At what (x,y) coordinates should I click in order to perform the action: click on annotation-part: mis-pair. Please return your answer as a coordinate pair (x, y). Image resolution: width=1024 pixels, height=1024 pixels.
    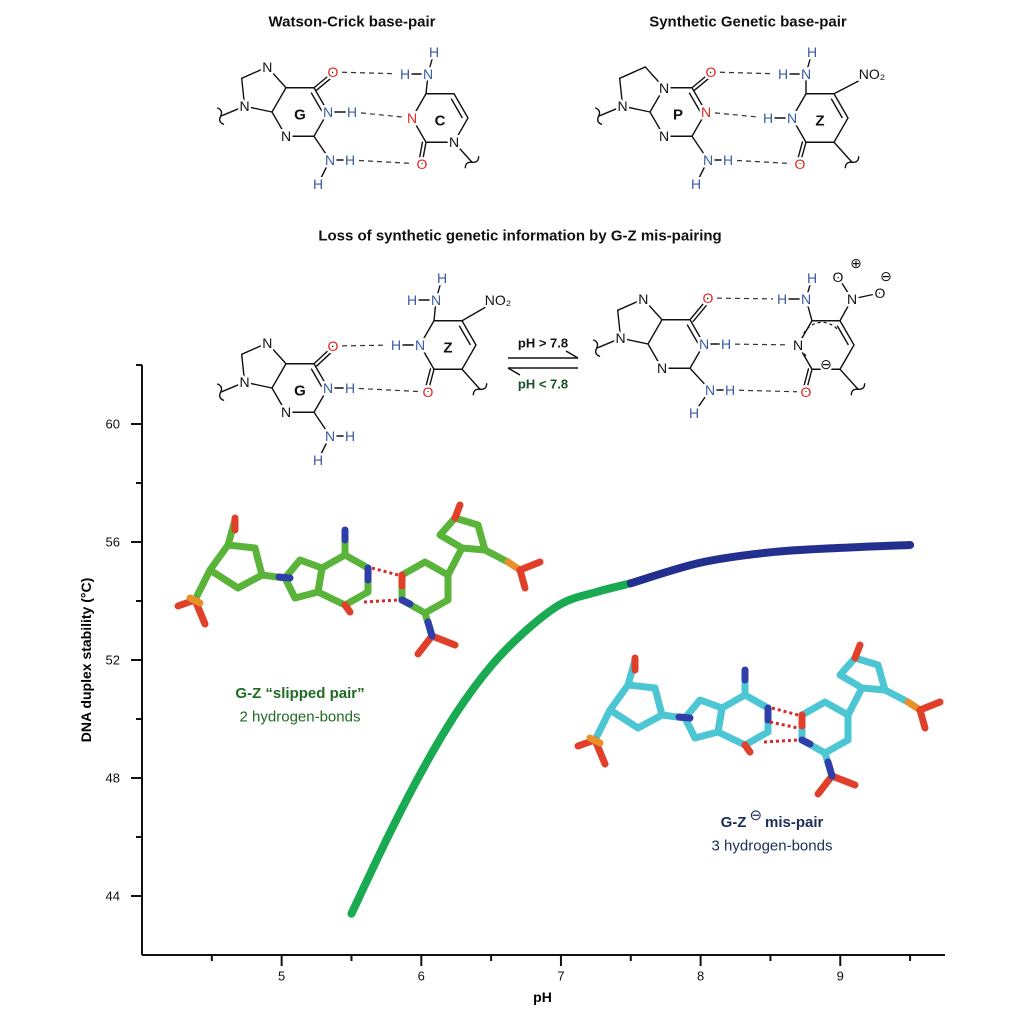
    Looking at the image, I should click on (794, 822).